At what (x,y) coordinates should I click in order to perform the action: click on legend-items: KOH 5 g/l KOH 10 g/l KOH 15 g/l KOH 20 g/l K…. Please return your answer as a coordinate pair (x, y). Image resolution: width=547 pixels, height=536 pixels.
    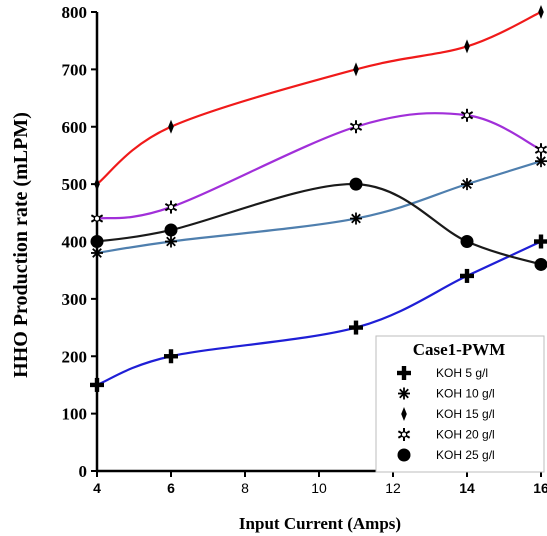
    Looking at the image, I should click on (446, 414).